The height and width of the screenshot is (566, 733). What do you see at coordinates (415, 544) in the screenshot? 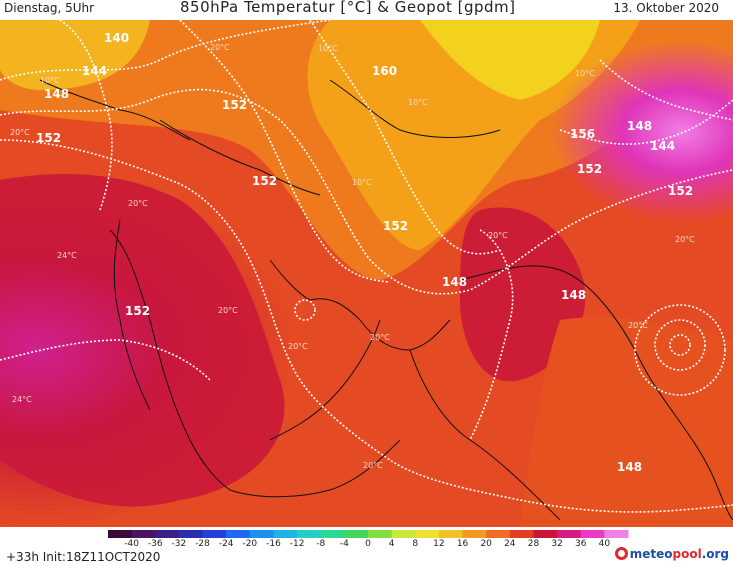
I see `colorbar-tick: 8` at bounding box center [415, 544].